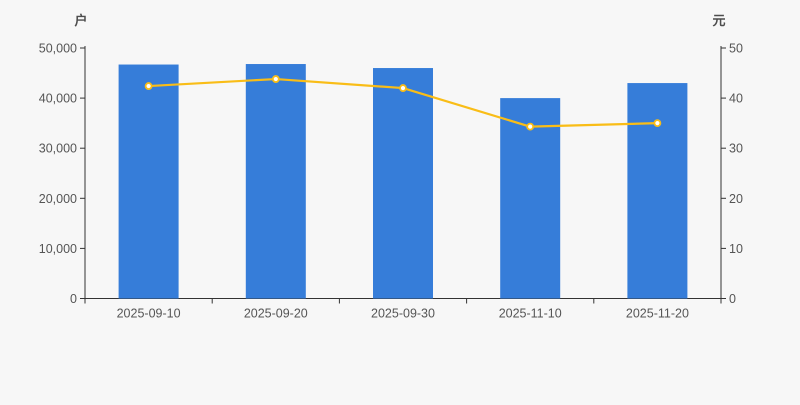  I want to click on right-axis-tick-label: 10, so click(736, 249).